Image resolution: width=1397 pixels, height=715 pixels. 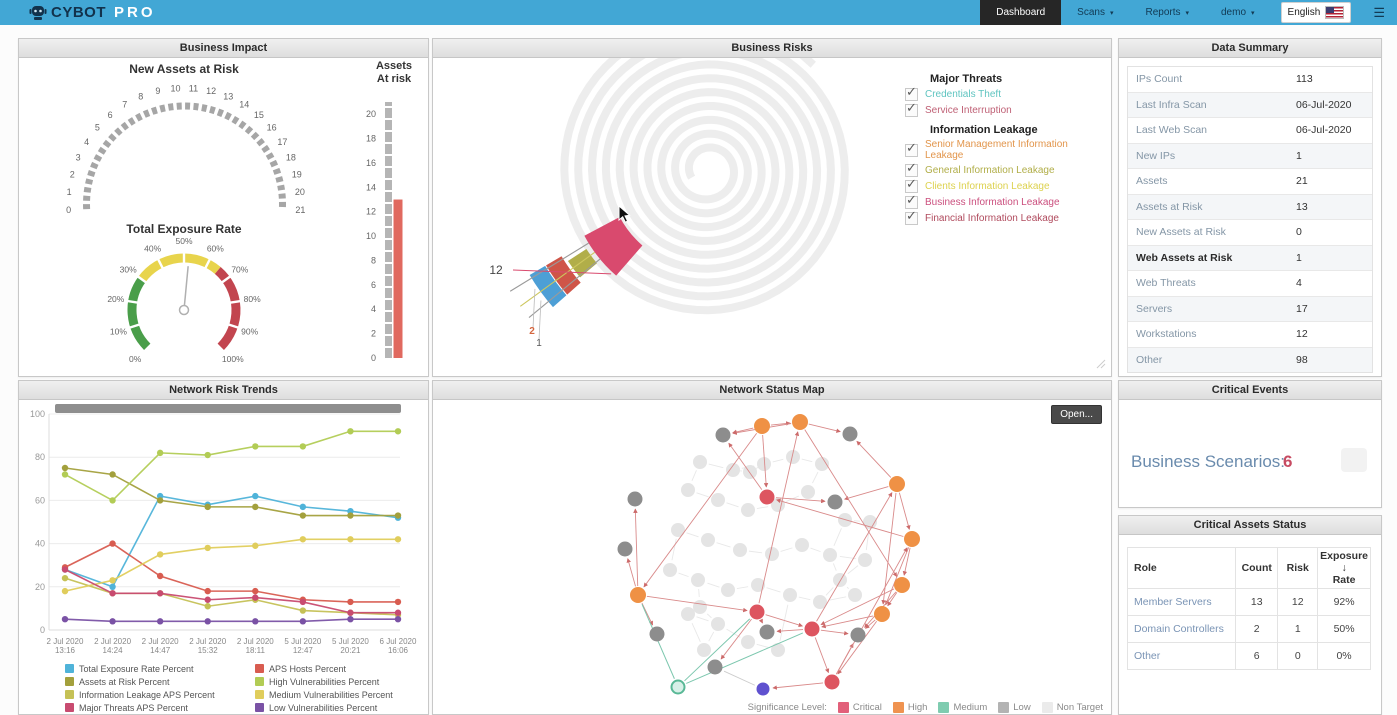 I want to click on risk-label: Business Information Leakage, so click(x=992, y=202).